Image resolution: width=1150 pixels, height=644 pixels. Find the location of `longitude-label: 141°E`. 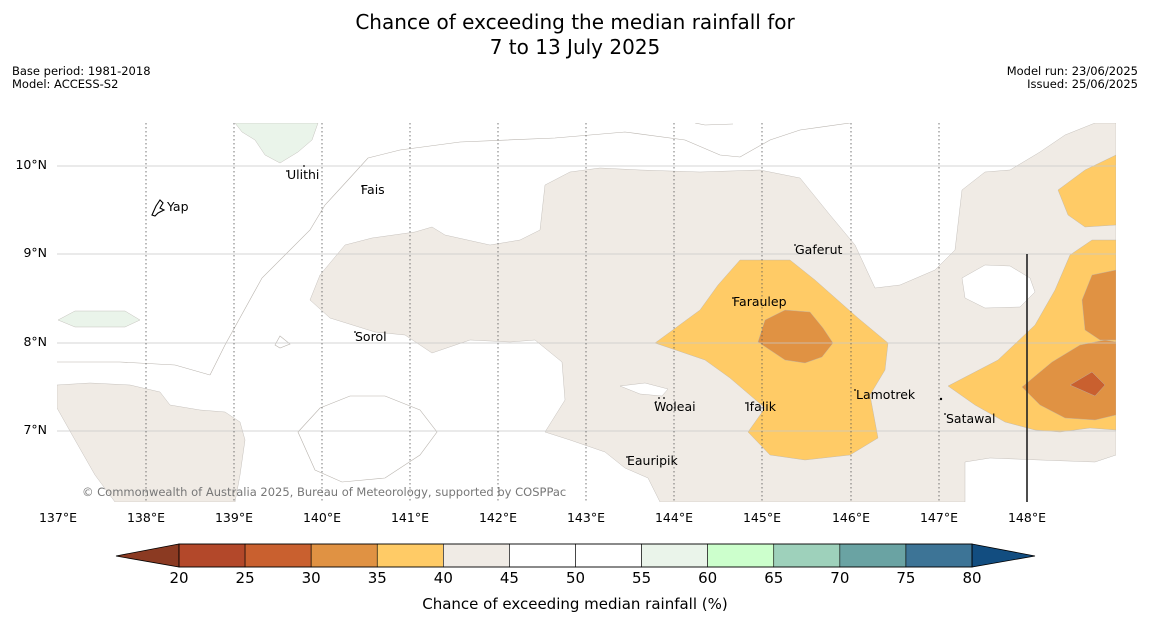

longitude-label: 141°E is located at coordinates (409, 517).